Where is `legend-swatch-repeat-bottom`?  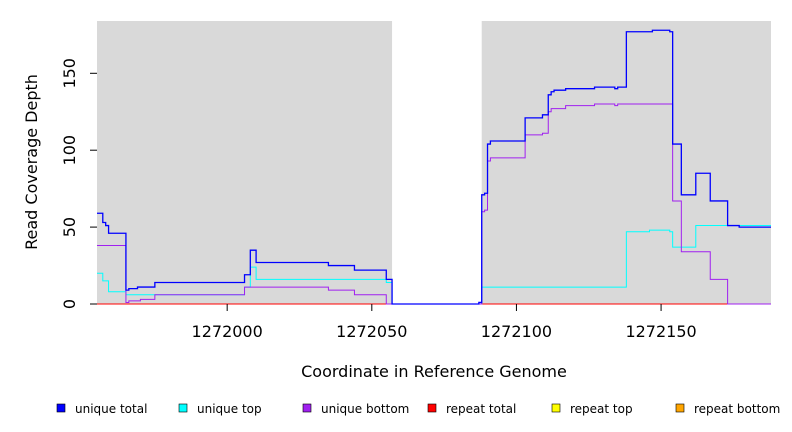 legend-swatch-repeat-bottom is located at coordinates (680, 408).